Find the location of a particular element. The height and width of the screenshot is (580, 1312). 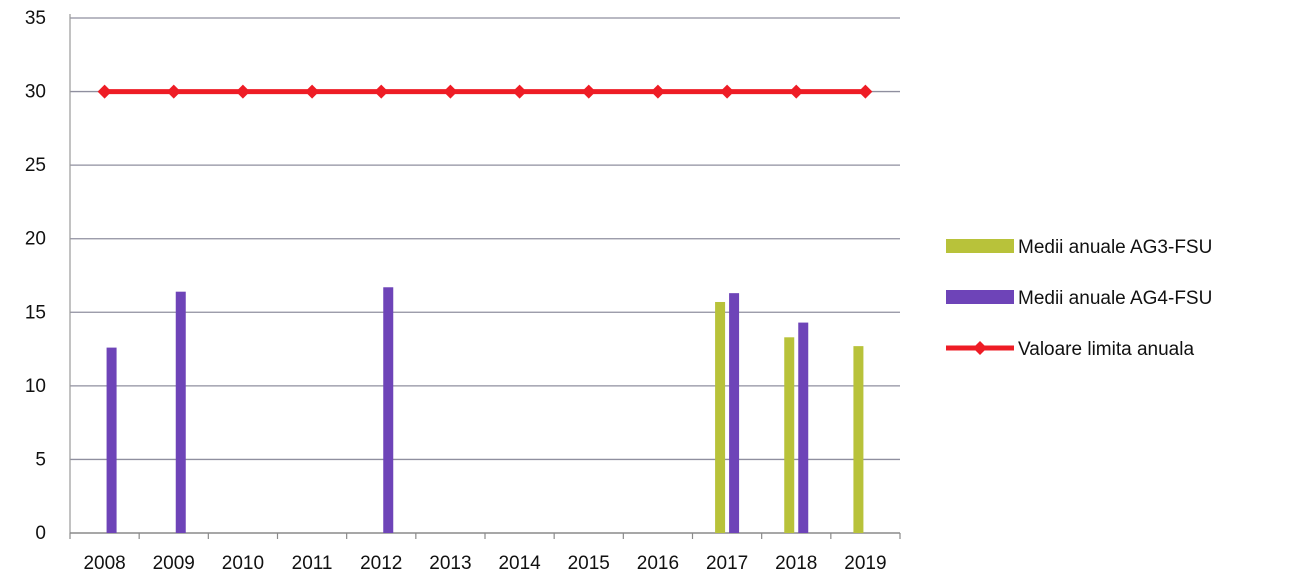

limit-marker-2013 is located at coordinates (450, 91).